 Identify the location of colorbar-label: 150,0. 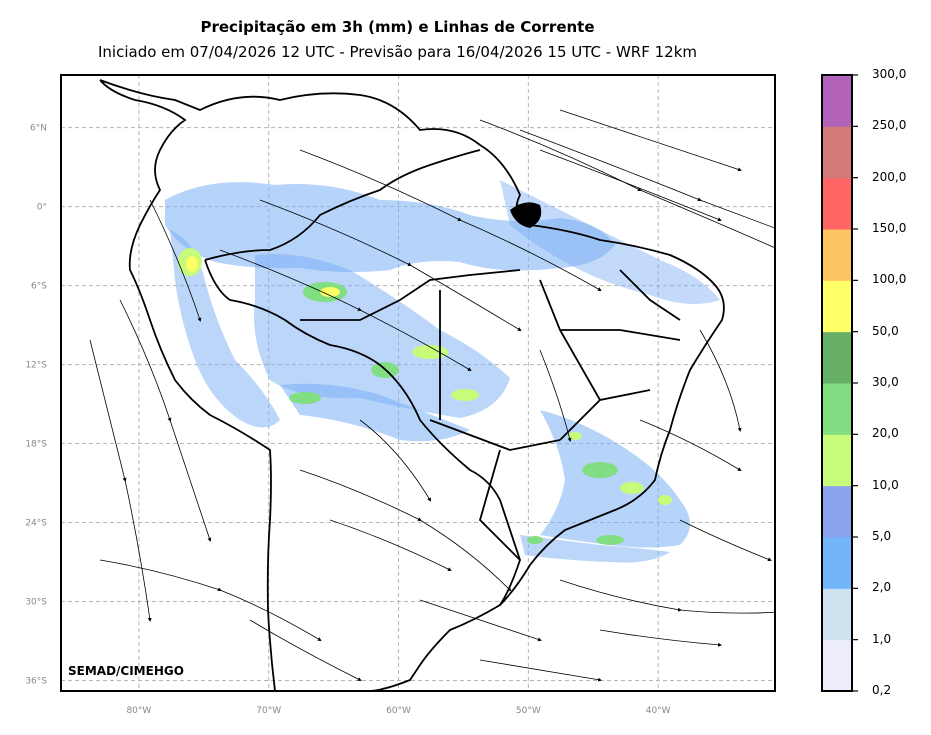
(889, 228).